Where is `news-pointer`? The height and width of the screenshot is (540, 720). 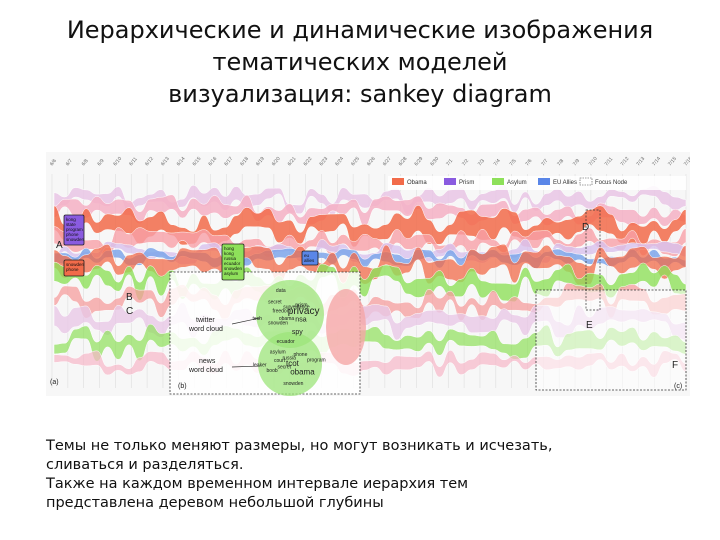
news-pointer is located at coordinates (246, 366).